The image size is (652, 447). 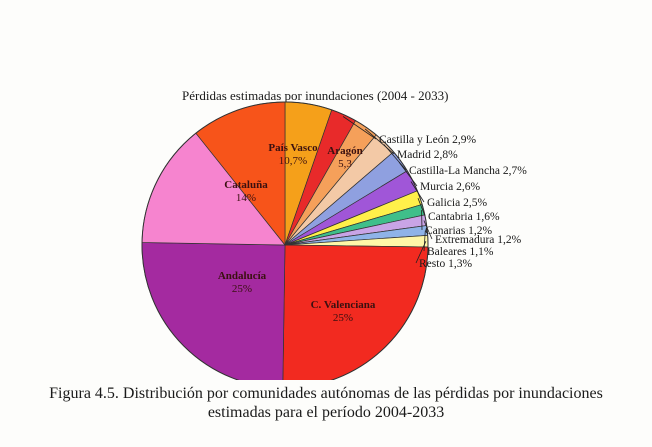 I want to click on slice-label-c-valenciana: C. Valenciana, so click(x=343, y=305).